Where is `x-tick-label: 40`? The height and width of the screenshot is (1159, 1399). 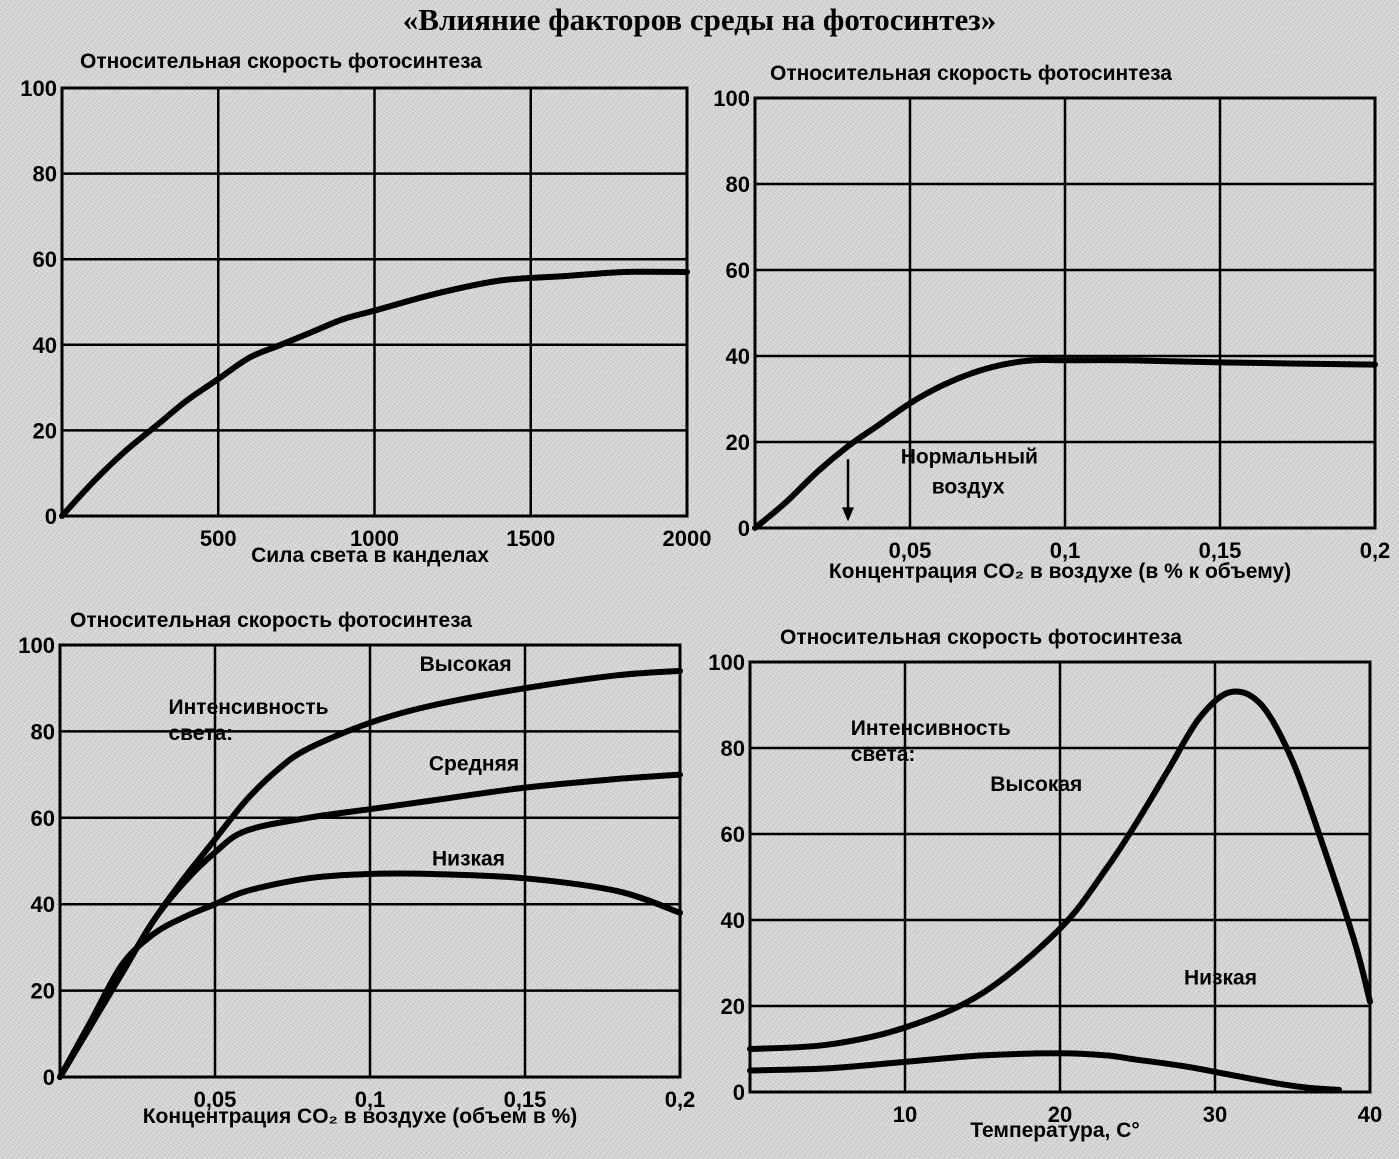 x-tick-label: 40 is located at coordinates (1370, 1114).